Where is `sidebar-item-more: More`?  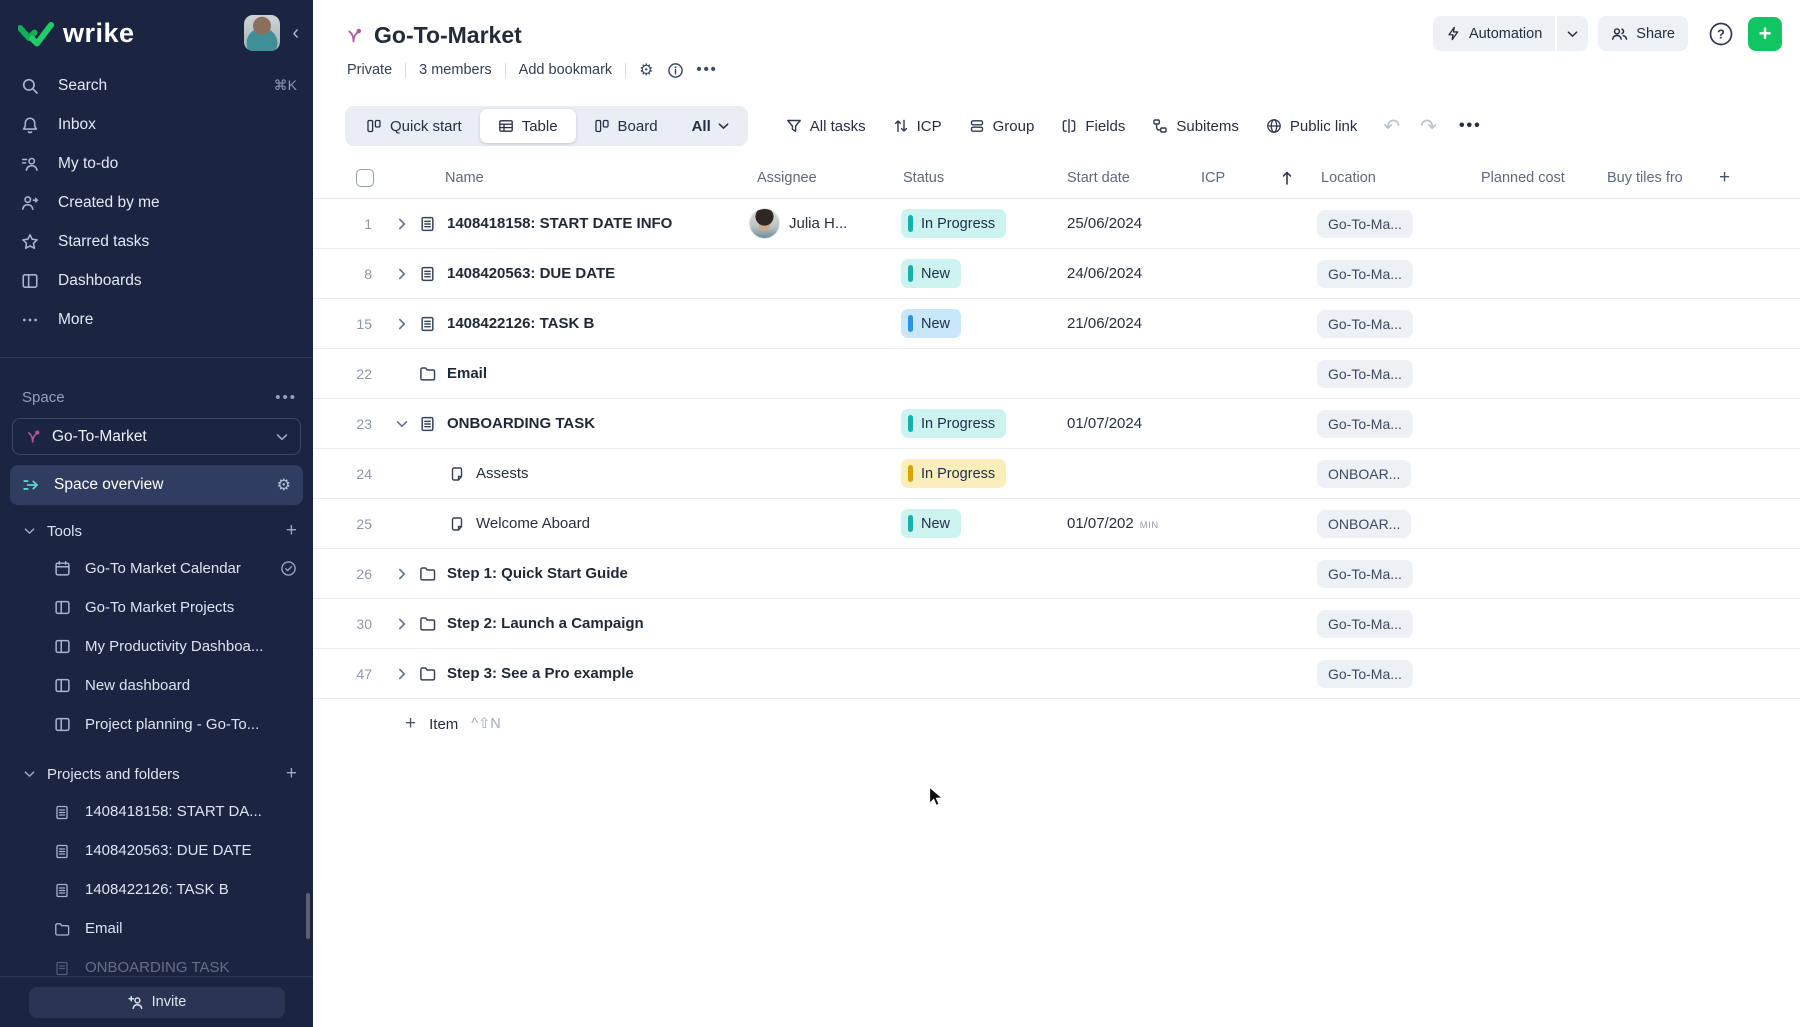
sidebar-item-more: More is located at coordinates (156, 319).